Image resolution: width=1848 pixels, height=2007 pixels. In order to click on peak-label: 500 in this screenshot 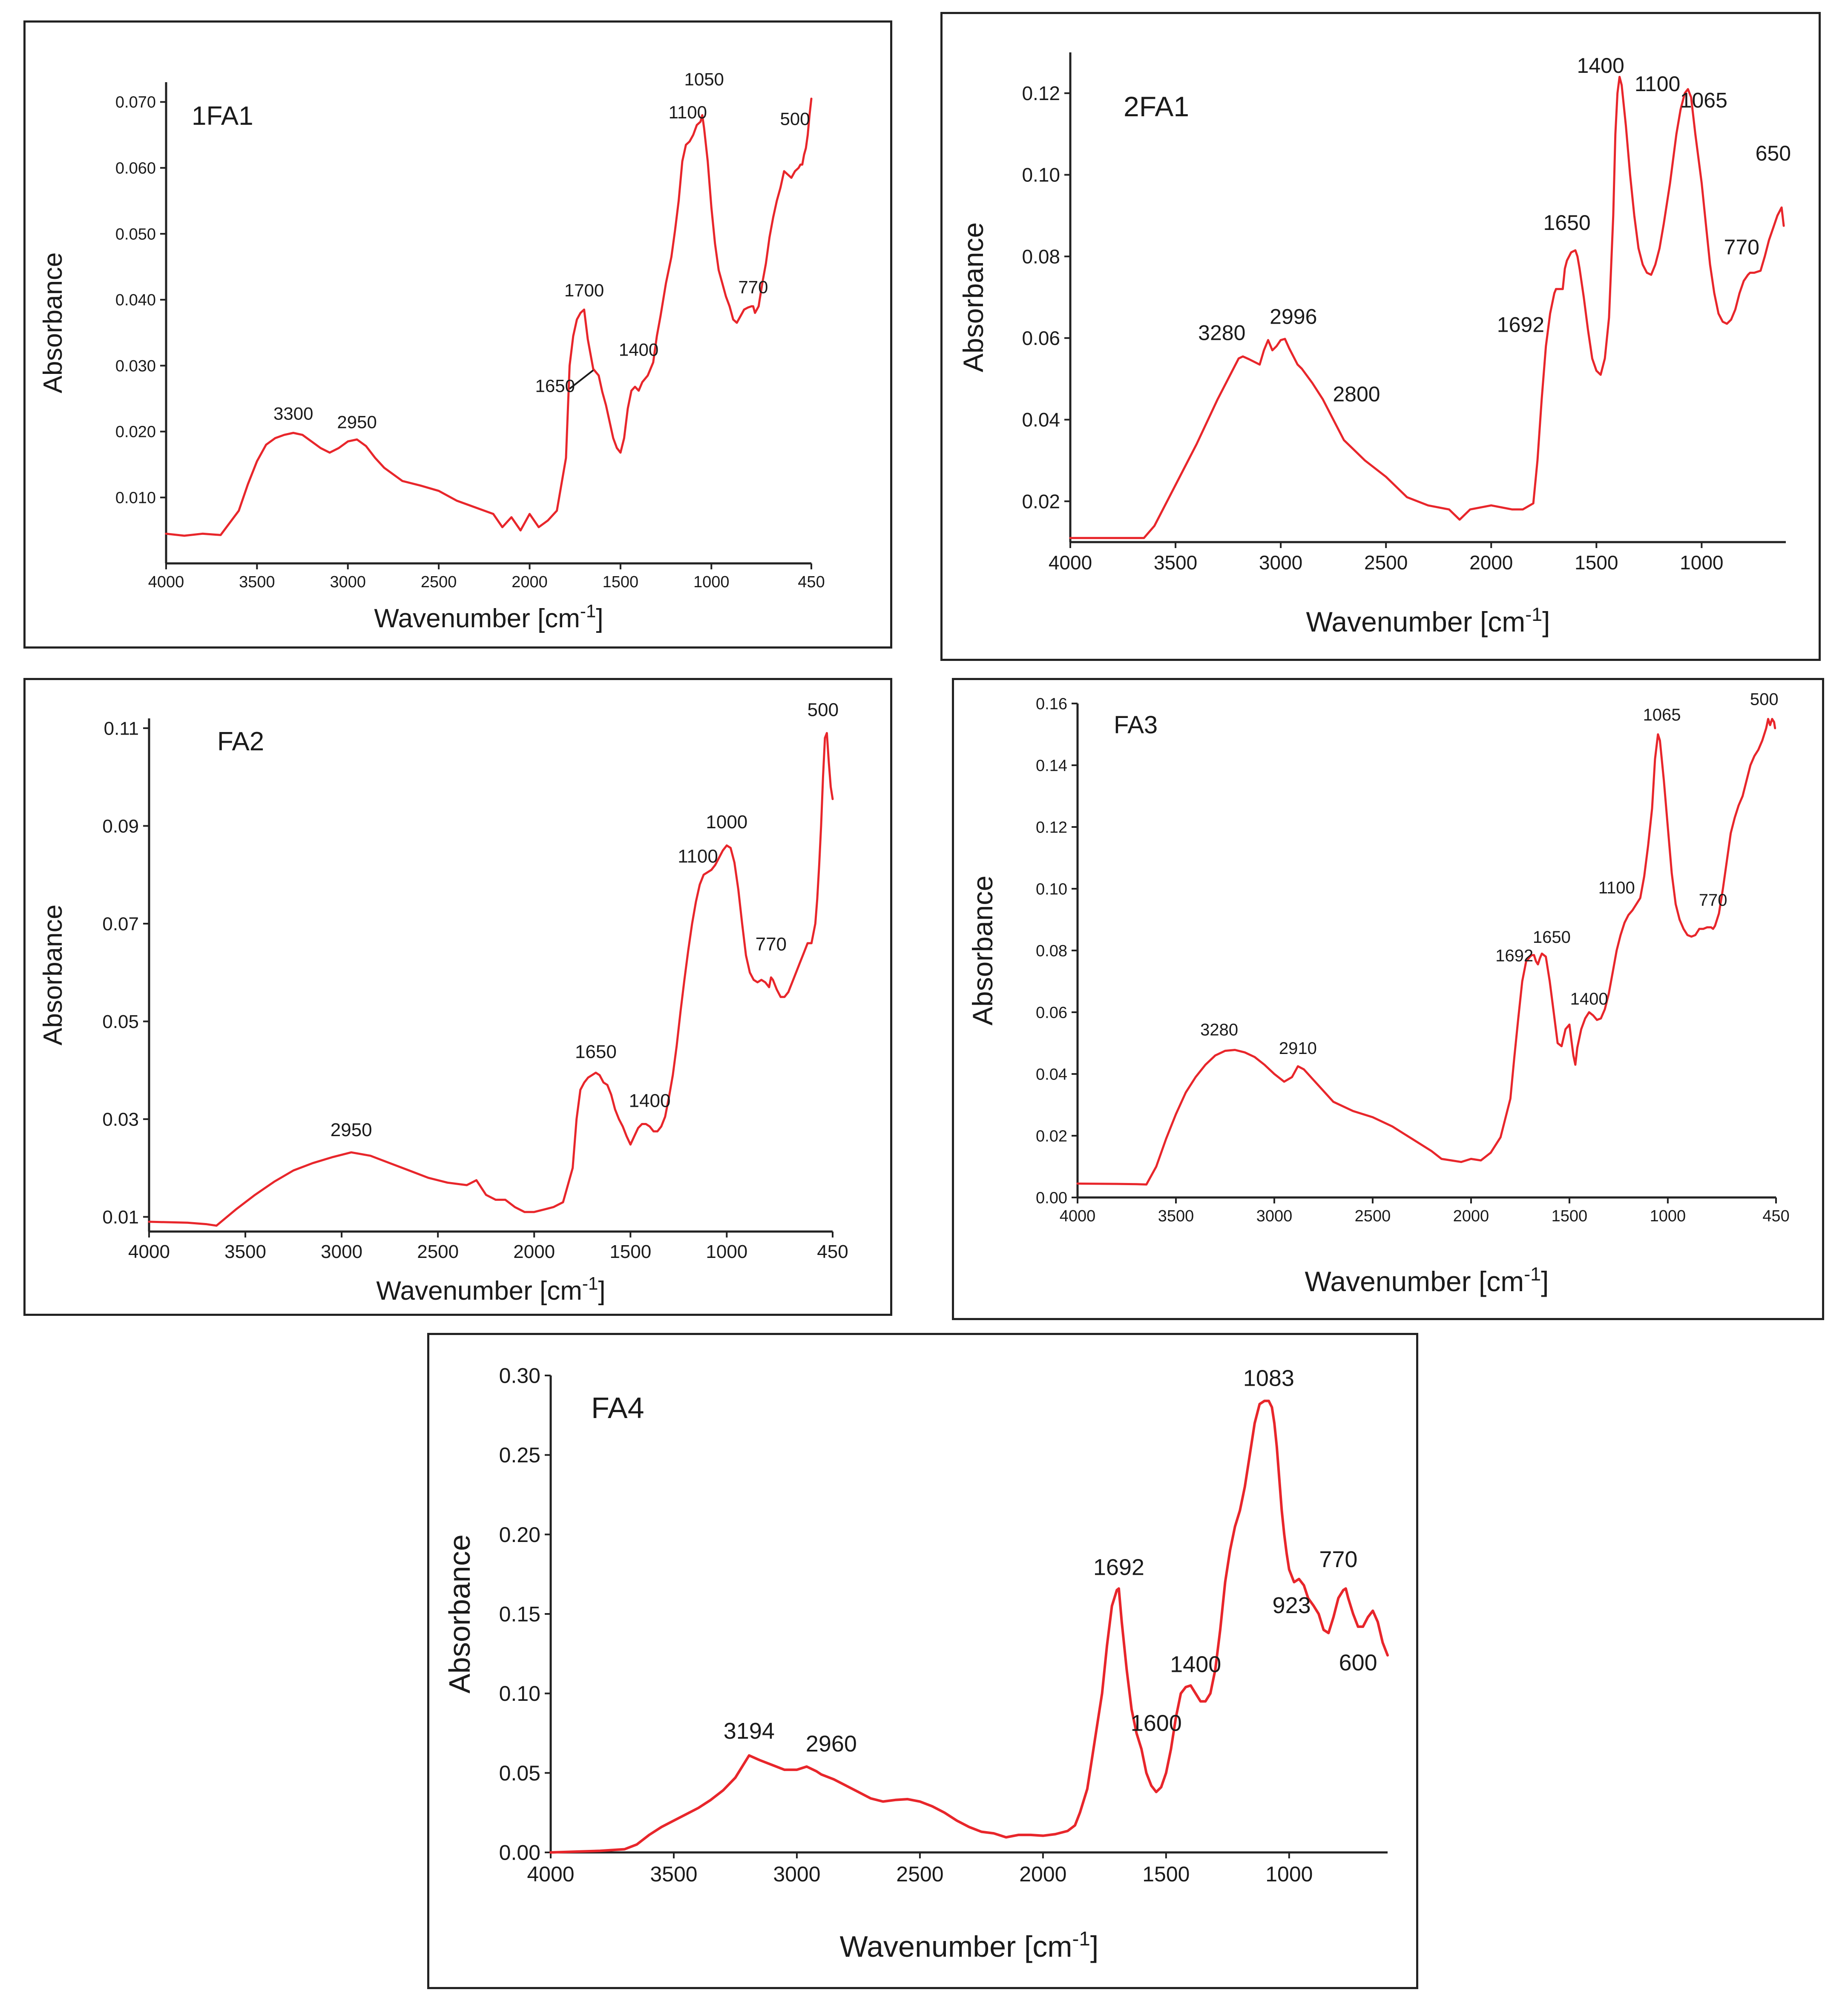, I will do `click(1765, 699)`.